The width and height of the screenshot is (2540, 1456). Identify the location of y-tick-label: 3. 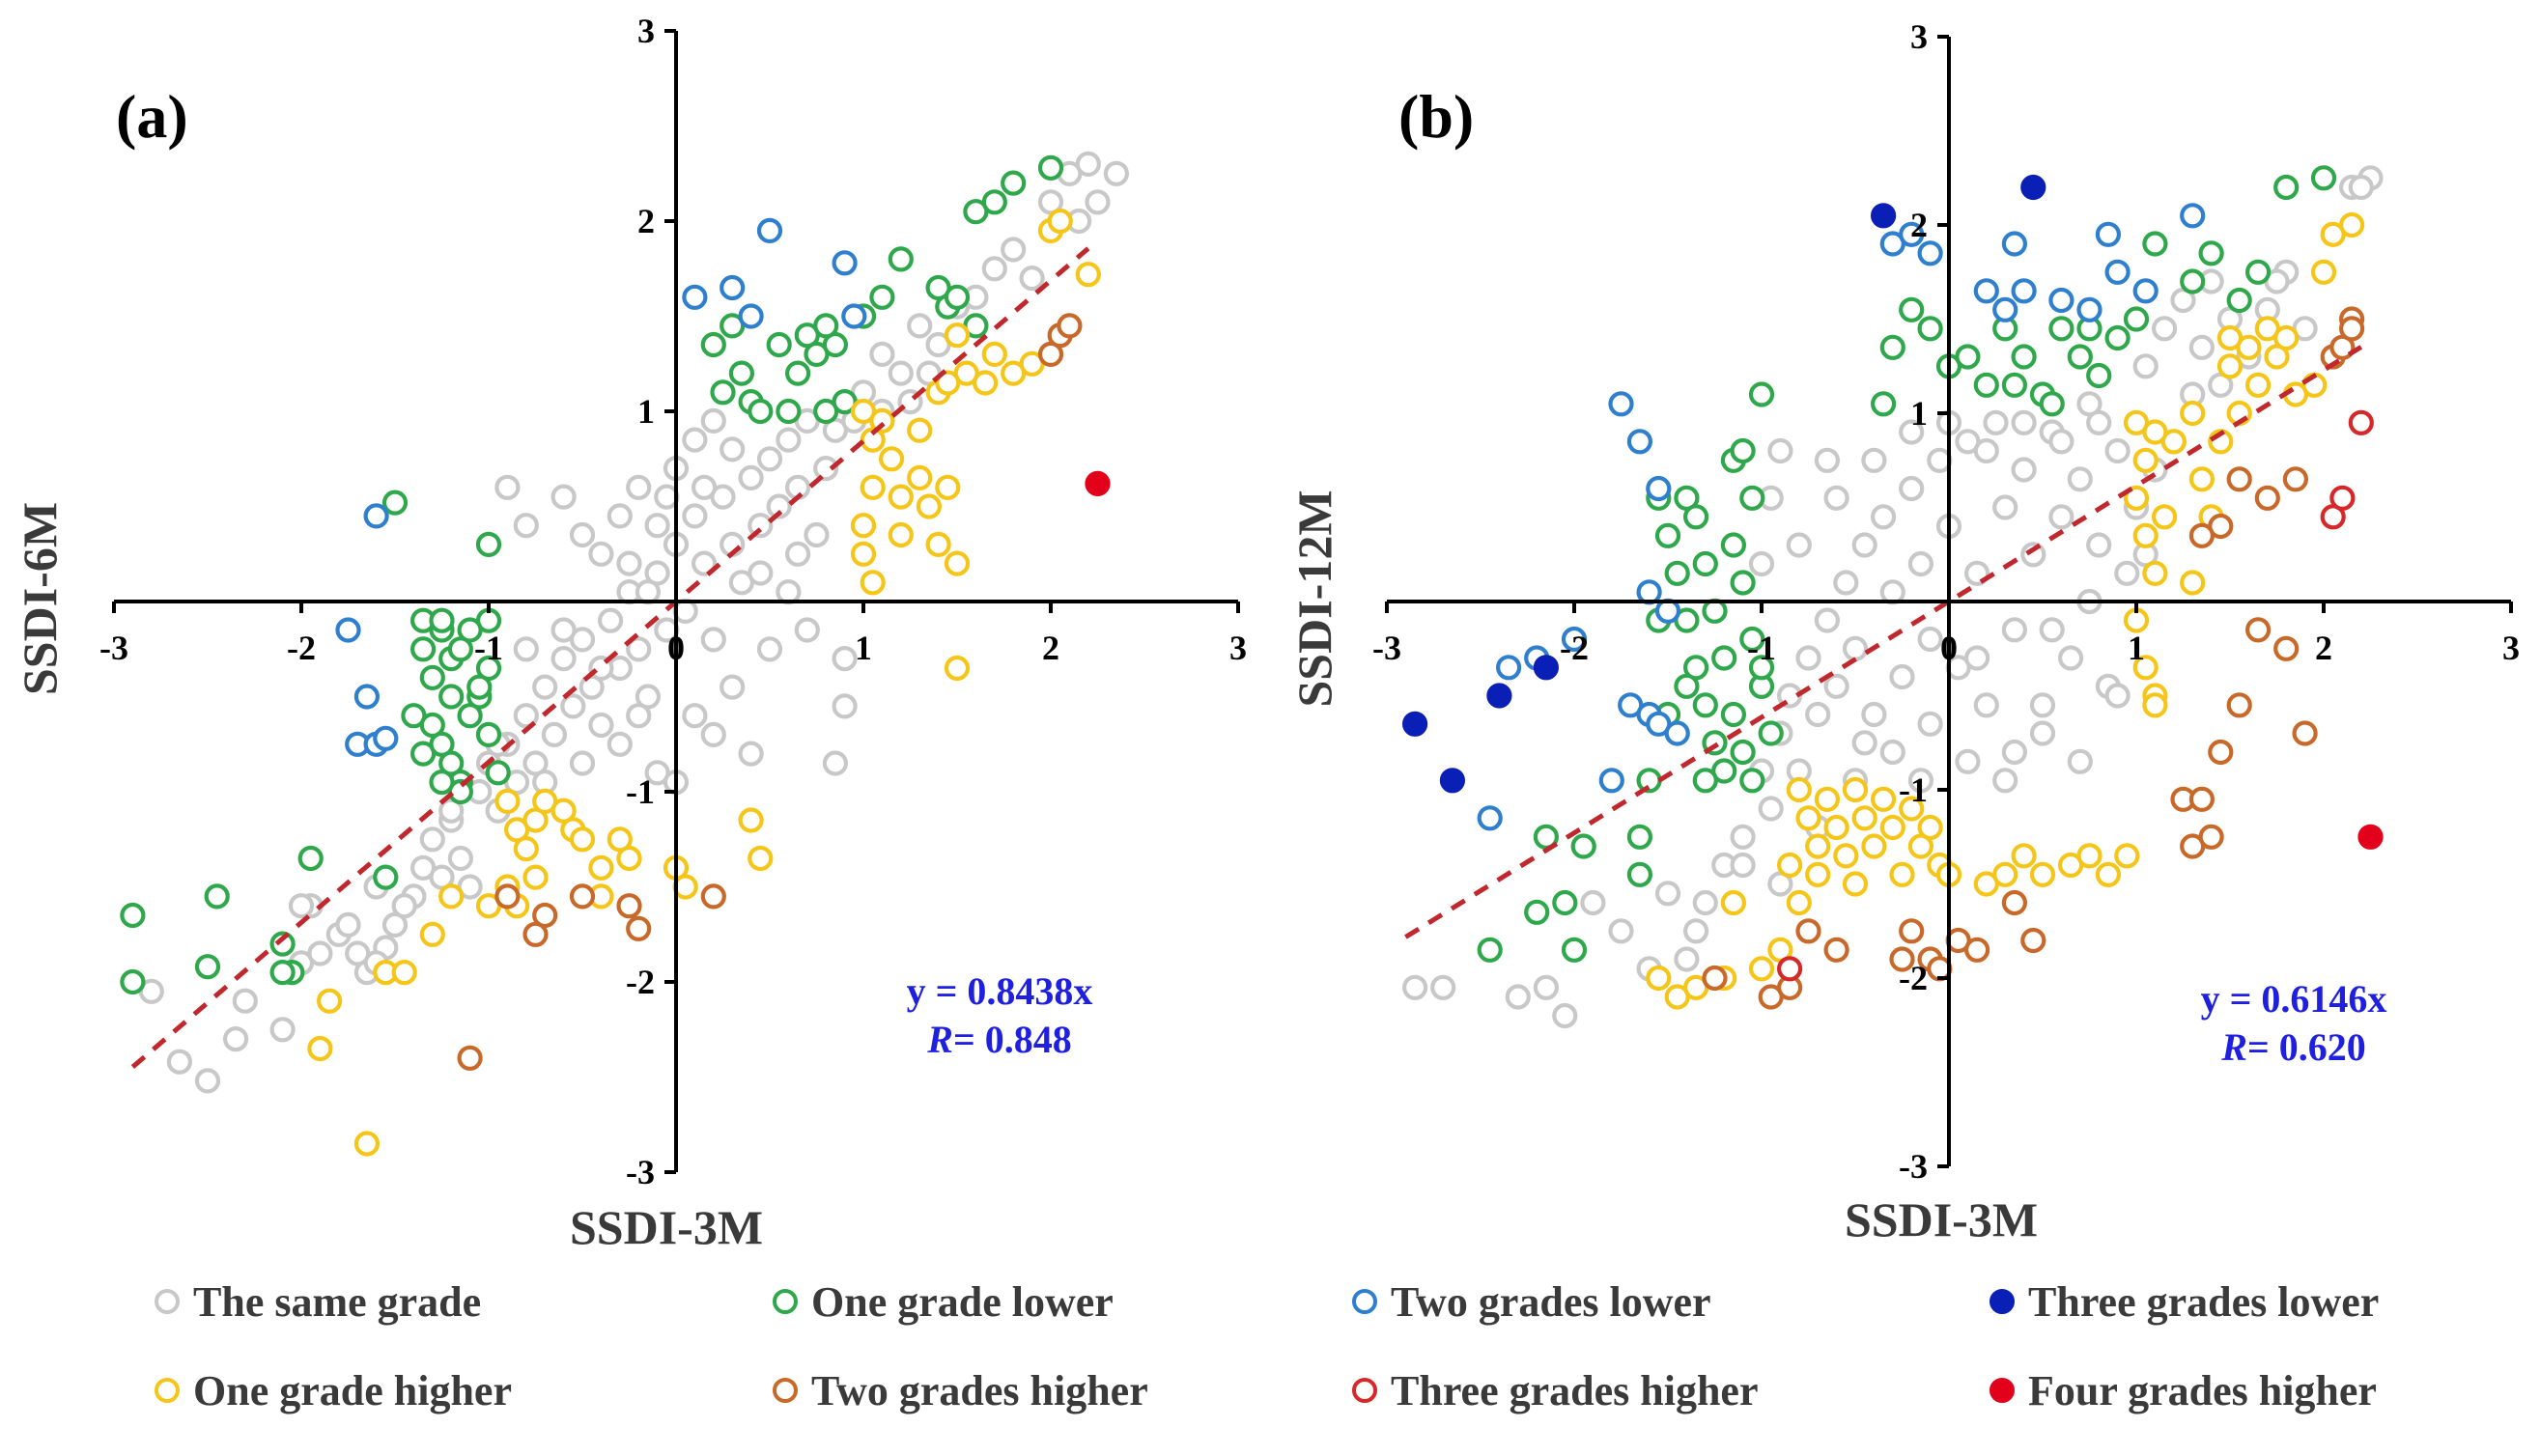
(1919, 36).